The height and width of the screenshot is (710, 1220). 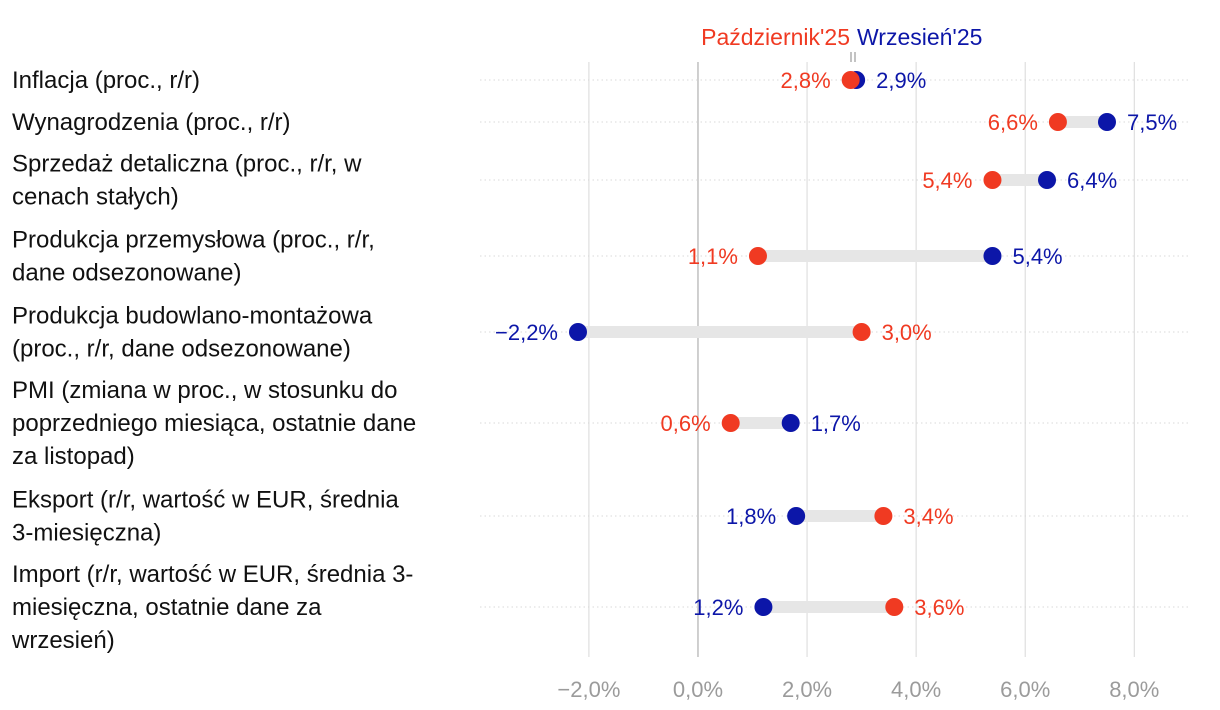 I want to click on category-label-line: poprzedniego miesiąca, ostatnie dane, so click(x=214, y=423).